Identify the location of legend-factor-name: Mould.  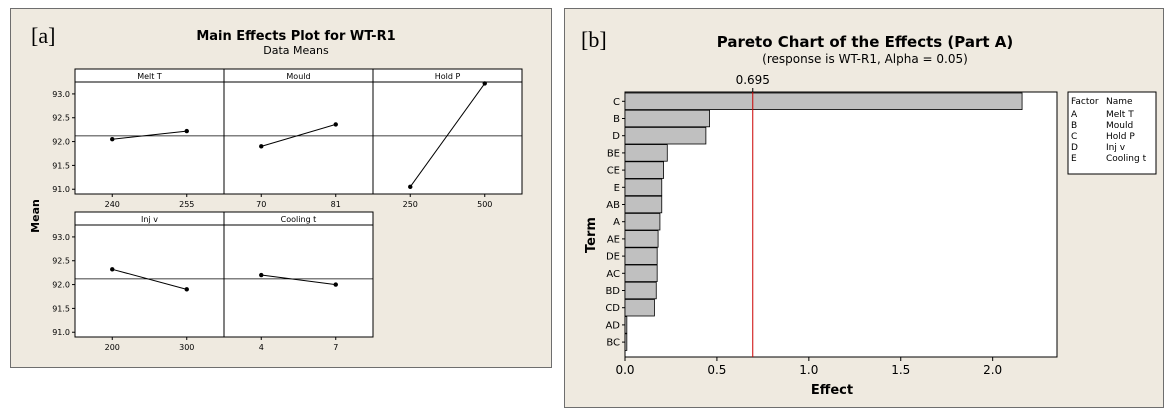
(1119, 126).